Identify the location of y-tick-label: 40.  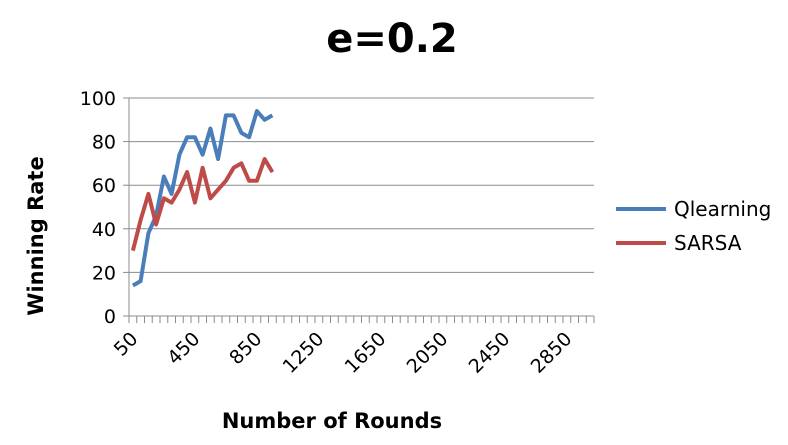
(104, 230).